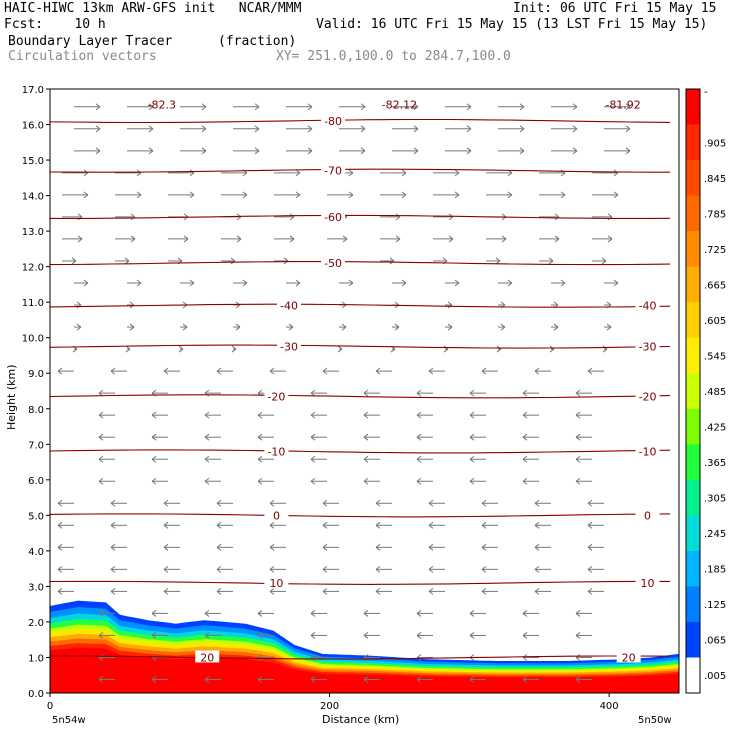  What do you see at coordinates (33, 232) in the screenshot?
I see `y-tick-label: 13.0` at bounding box center [33, 232].